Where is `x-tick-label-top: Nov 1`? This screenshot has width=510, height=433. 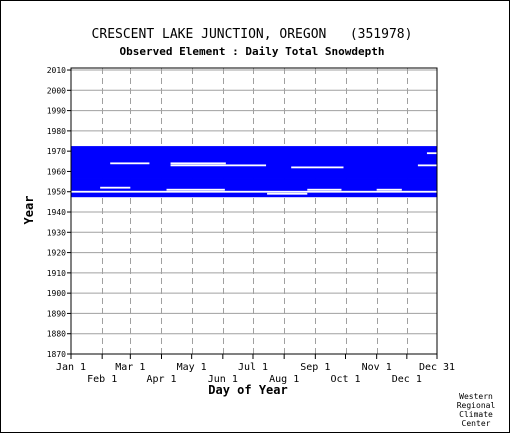 x-tick-label-top: Nov 1 is located at coordinates (377, 367).